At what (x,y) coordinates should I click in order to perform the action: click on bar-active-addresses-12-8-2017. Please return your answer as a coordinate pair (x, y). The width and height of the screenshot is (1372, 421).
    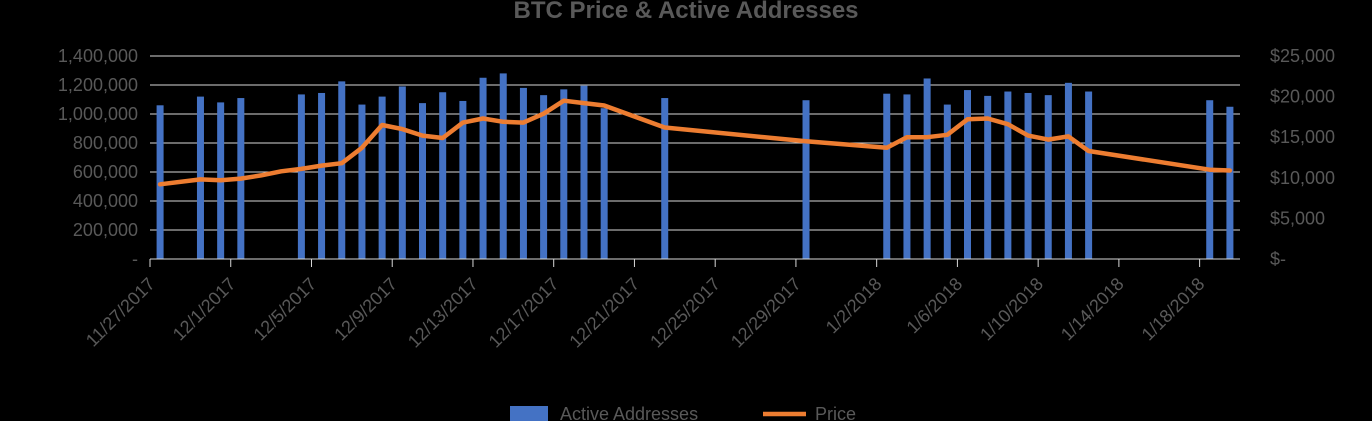
    Looking at the image, I should click on (382, 177).